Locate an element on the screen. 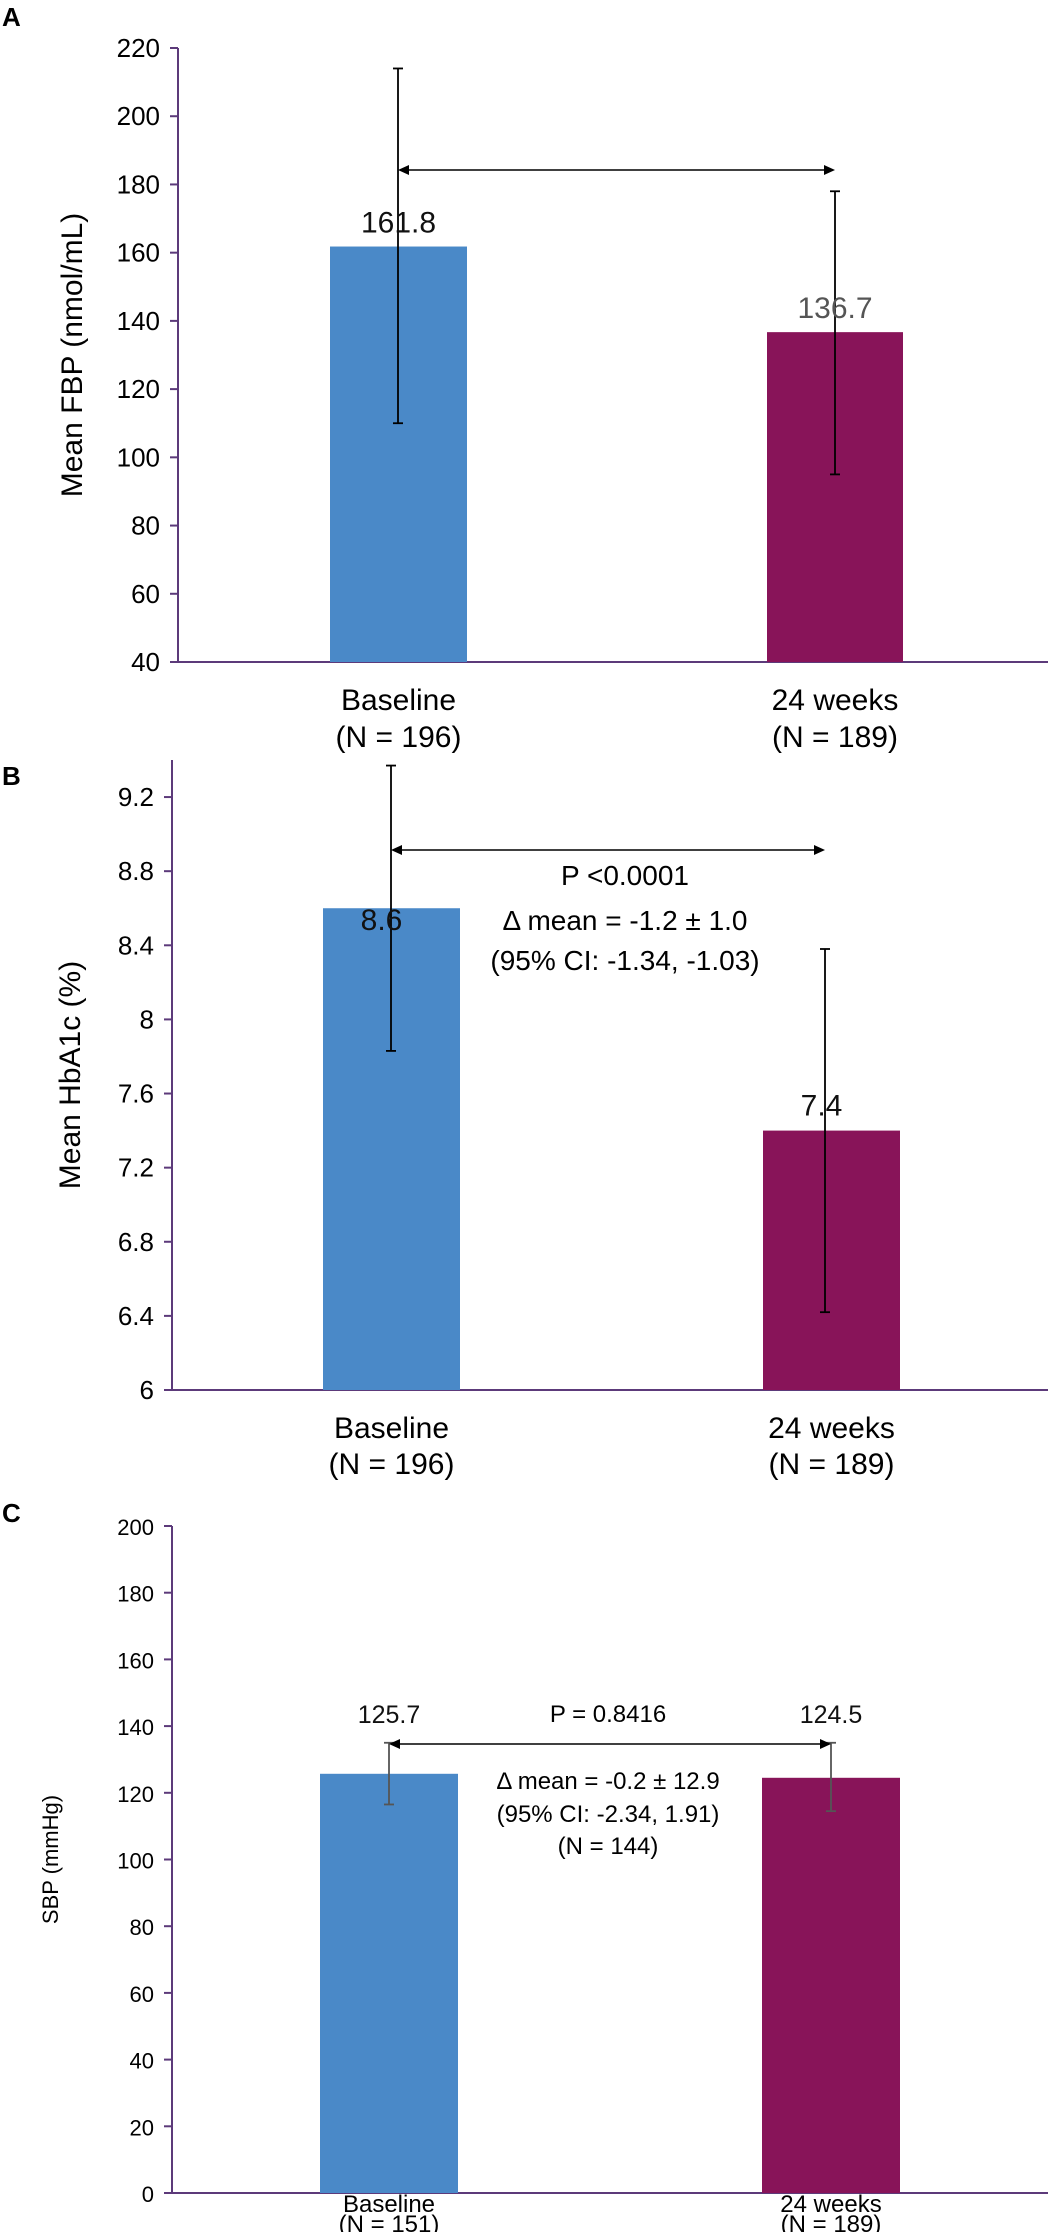 This screenshot has height=2232, width=1052. data-label: 7.4 is located at coordinates (822, 1106).